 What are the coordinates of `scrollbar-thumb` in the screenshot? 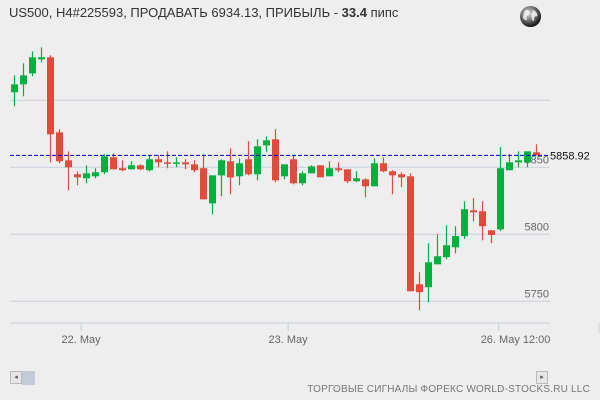 It's located at (28, 378).